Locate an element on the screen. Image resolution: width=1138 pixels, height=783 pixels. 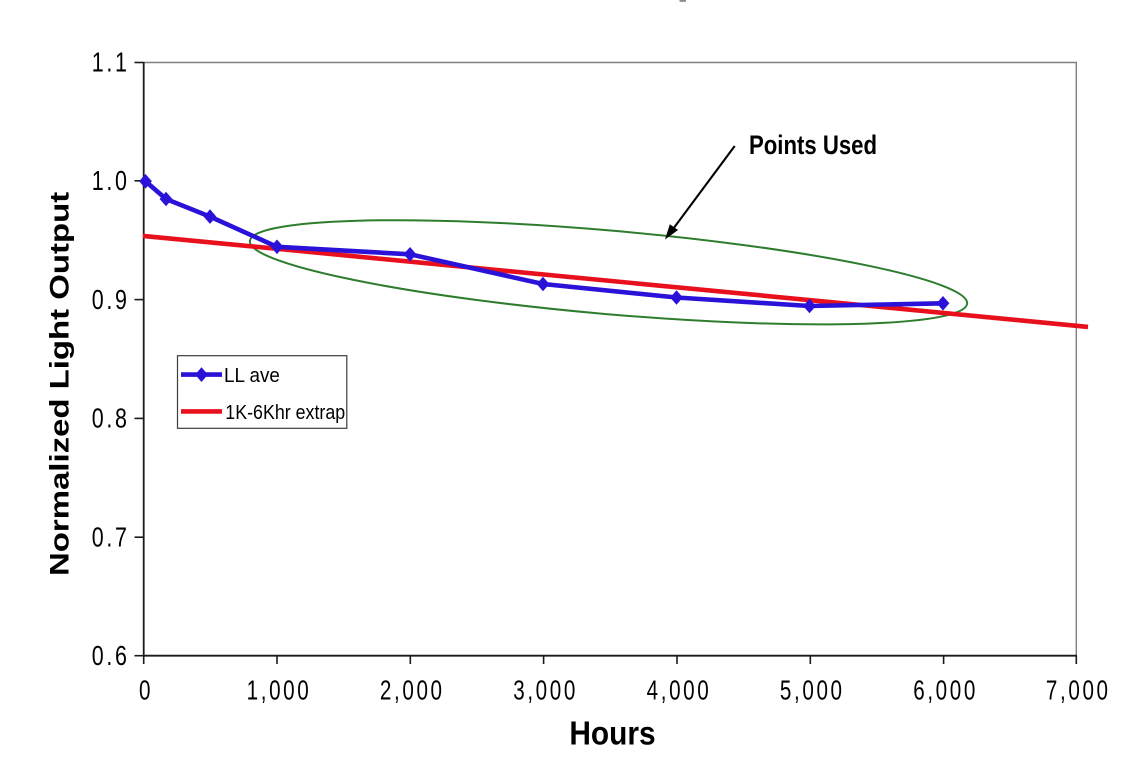
svg-text: 0.6 is located at coordinates (111, 656).